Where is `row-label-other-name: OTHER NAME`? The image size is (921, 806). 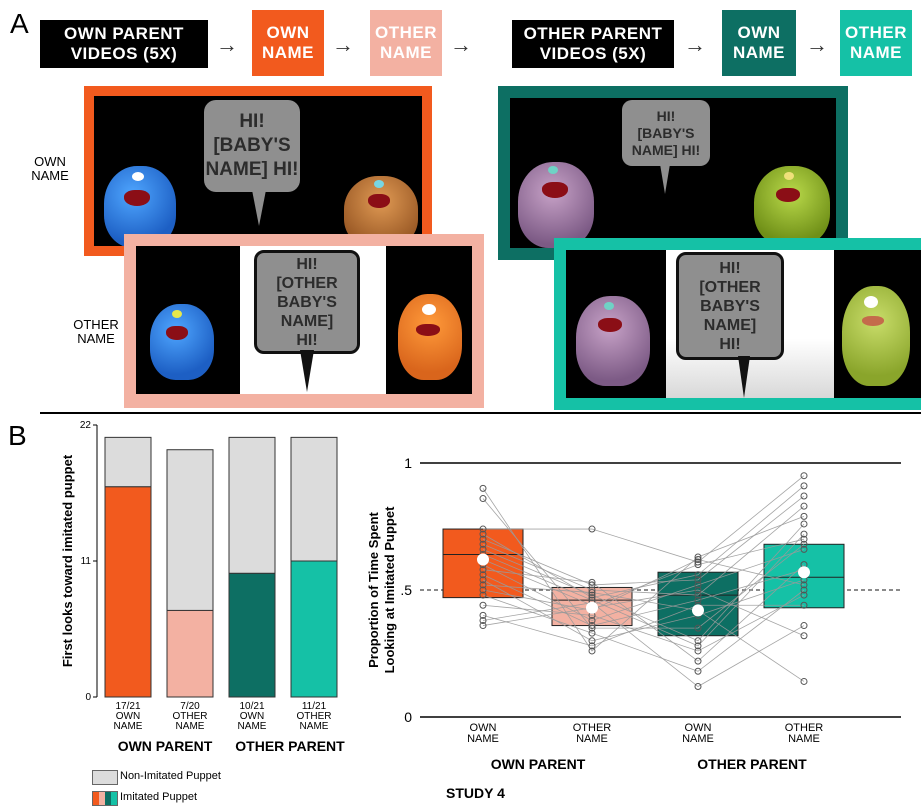 row-label-other-name: OTHER NAME is located at coordinates (96, 331).